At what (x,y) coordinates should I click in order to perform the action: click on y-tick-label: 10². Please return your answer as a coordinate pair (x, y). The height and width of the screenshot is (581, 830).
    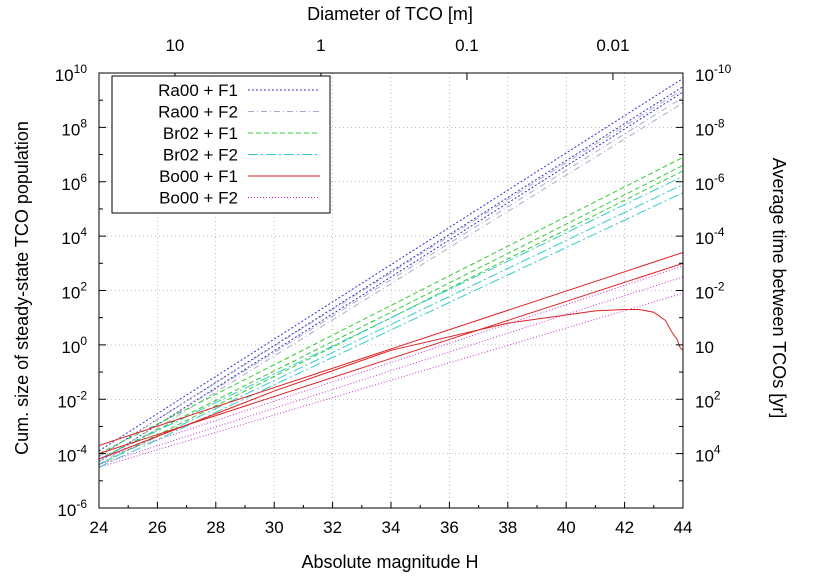
    Looking at the image, I should click on (74, 291).